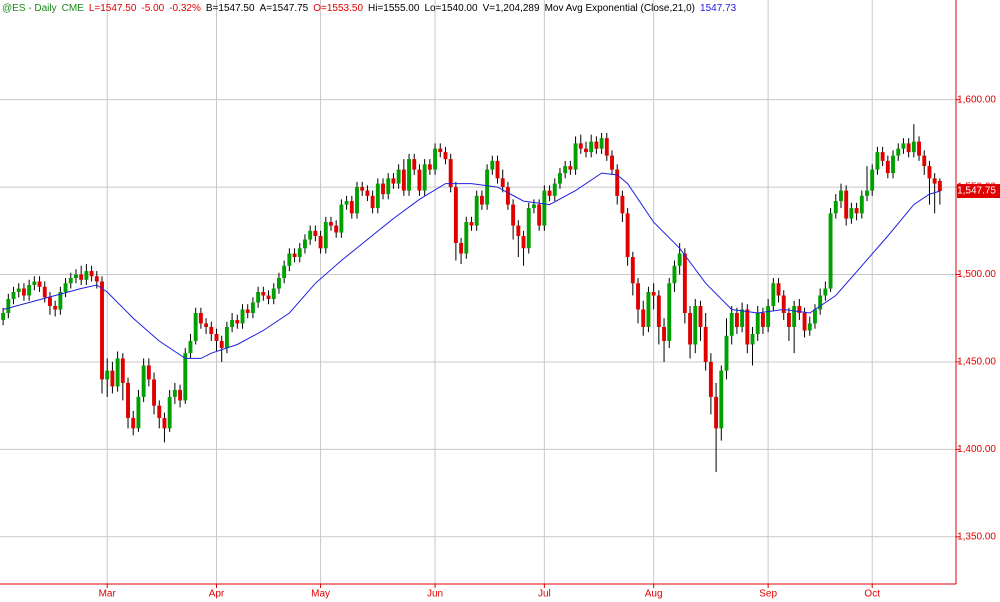  I want to click on y-tick-label: 1,500.00, so click(976, 274).